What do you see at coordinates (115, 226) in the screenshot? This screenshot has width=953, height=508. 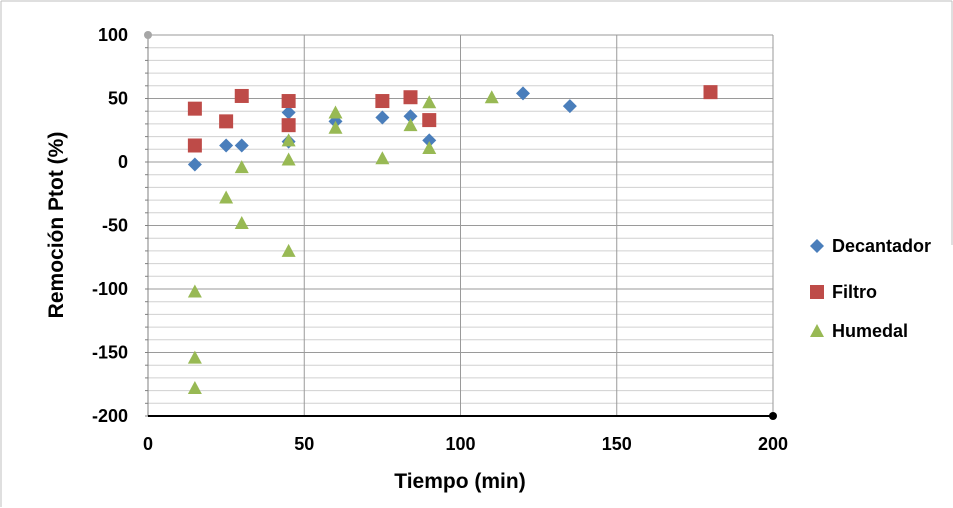 I see `y-tick-label: -50` at bounding box center [115, 226].